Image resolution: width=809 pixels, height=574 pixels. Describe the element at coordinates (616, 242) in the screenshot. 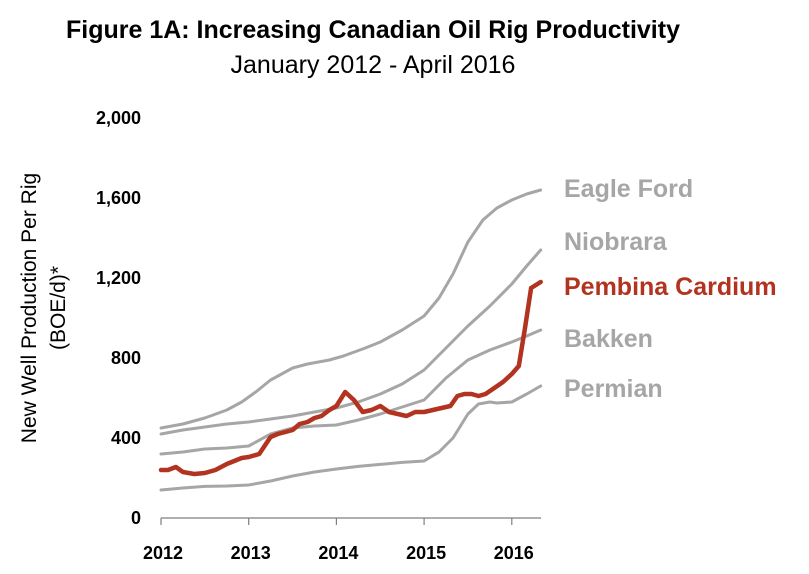

I see `legend-label-niobrara: Niobrara` at that location.